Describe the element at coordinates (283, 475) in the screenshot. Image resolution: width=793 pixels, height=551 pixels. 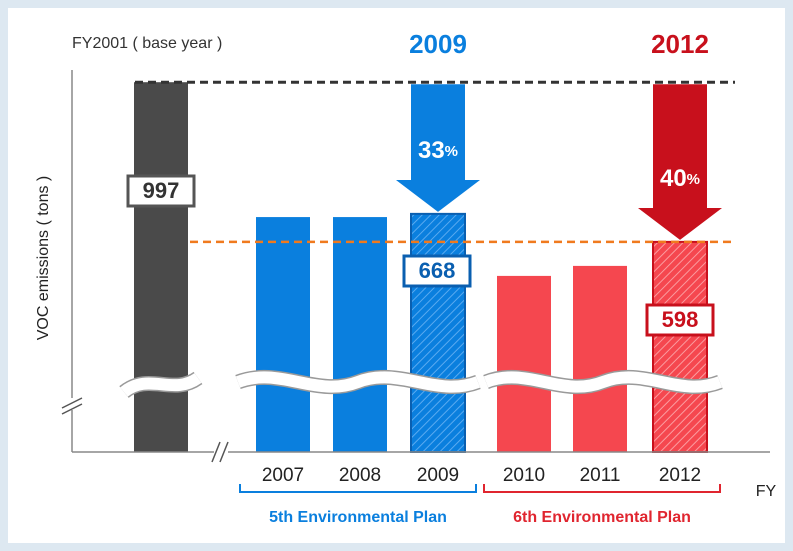
I see `x-tick-label: 2007` at that location.